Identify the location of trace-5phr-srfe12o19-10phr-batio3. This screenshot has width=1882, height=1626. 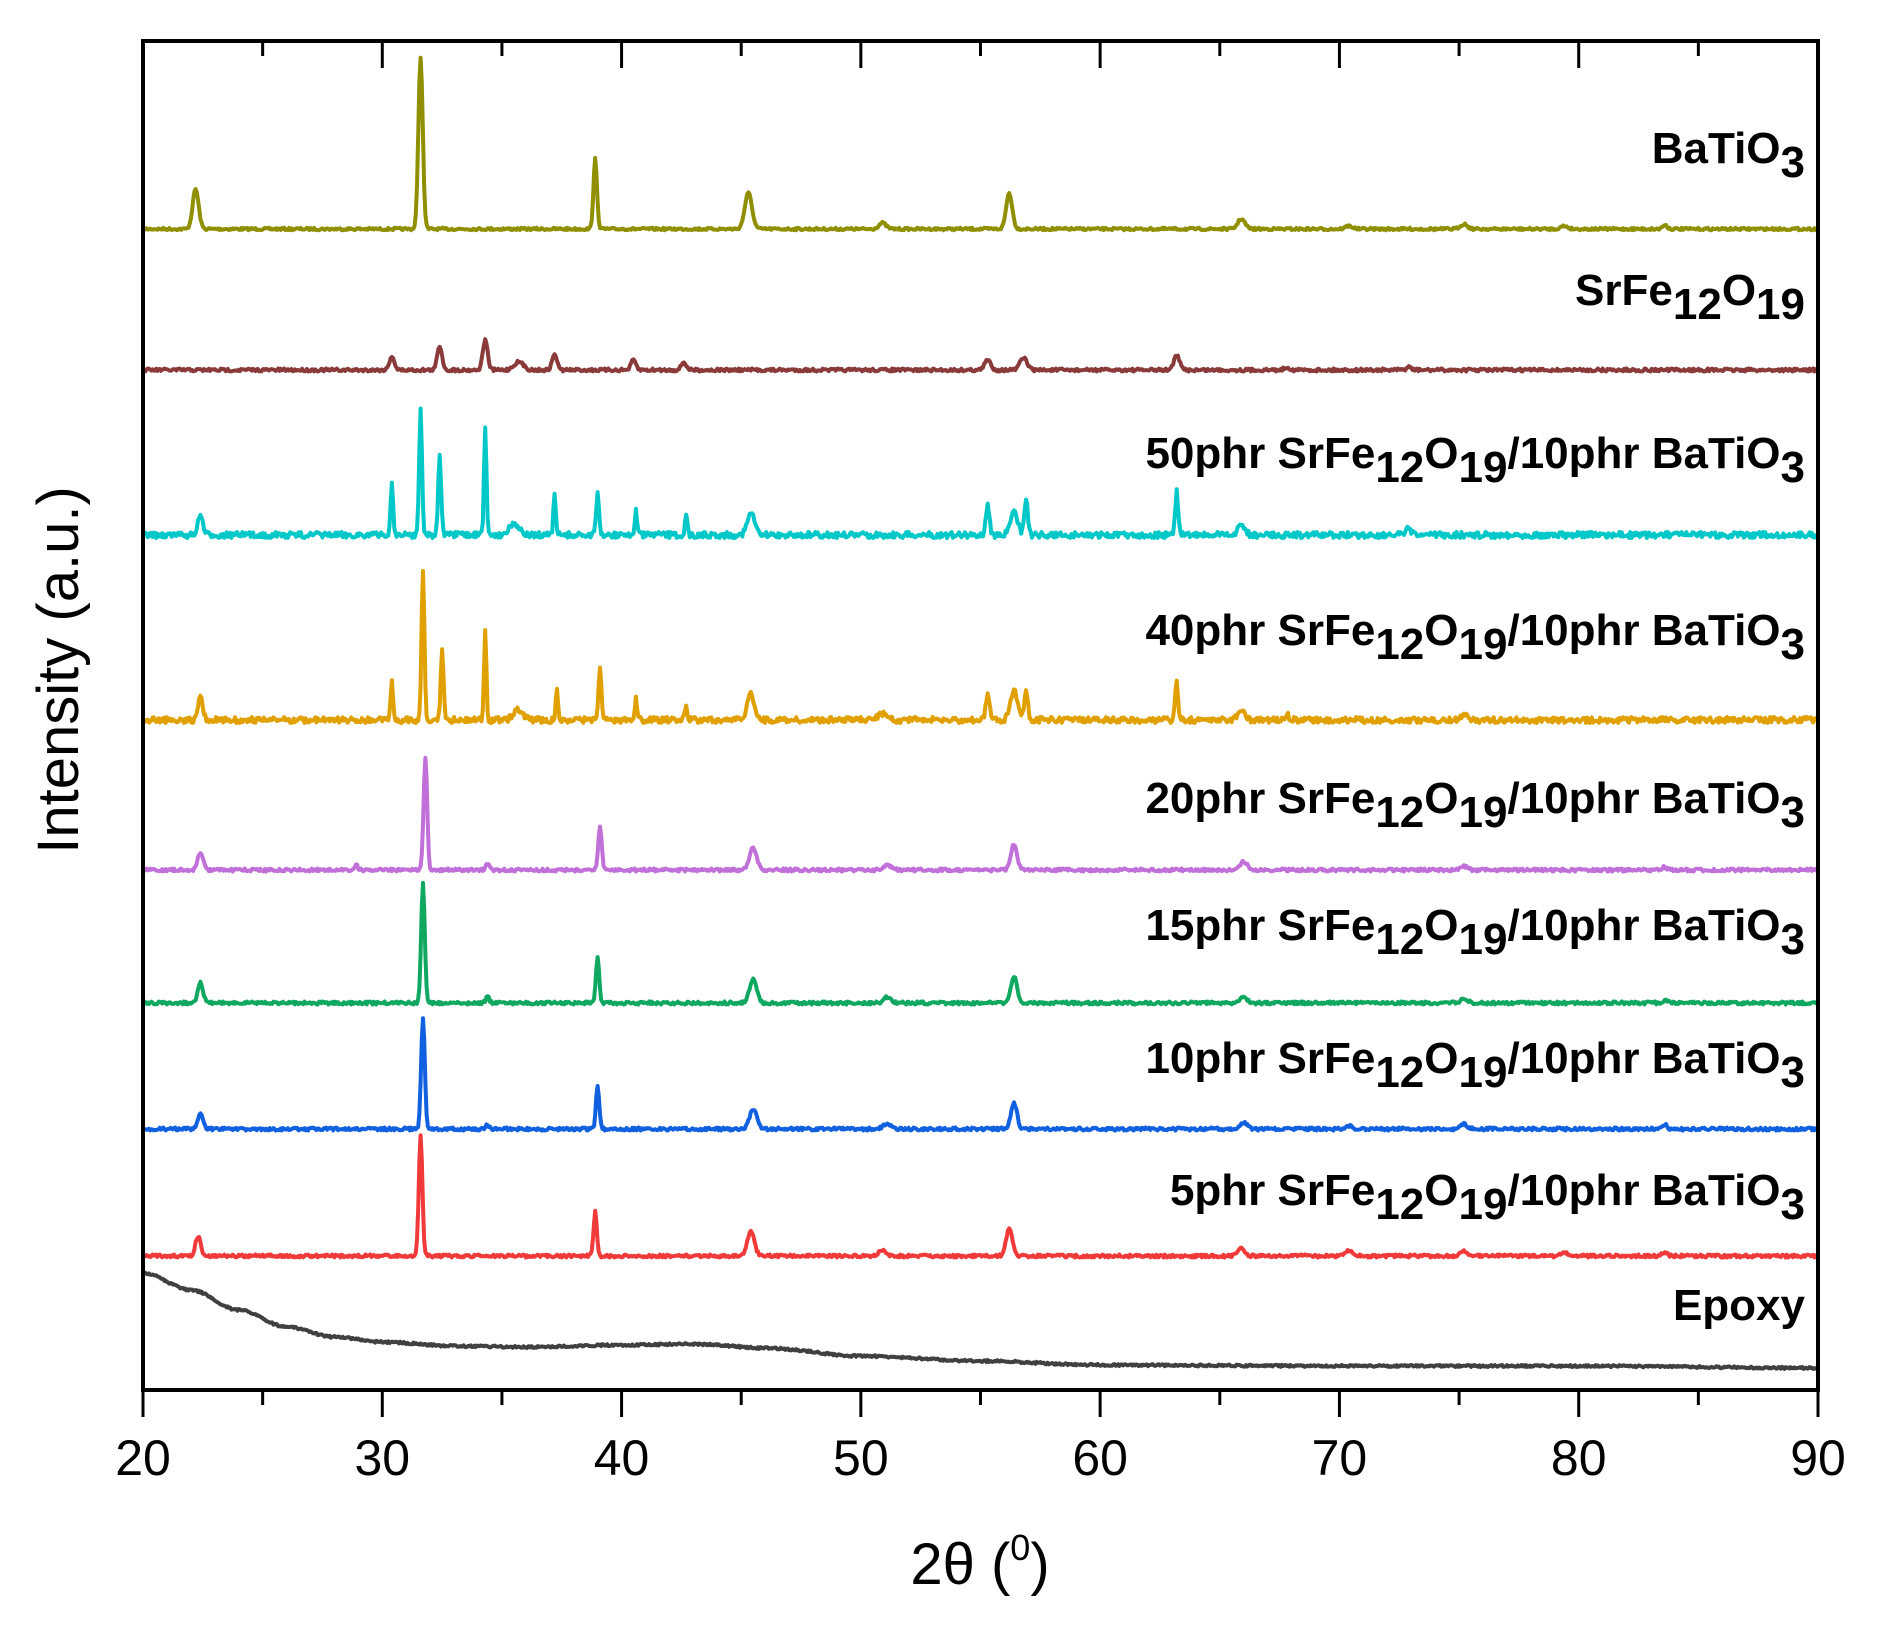
(980, 1196).